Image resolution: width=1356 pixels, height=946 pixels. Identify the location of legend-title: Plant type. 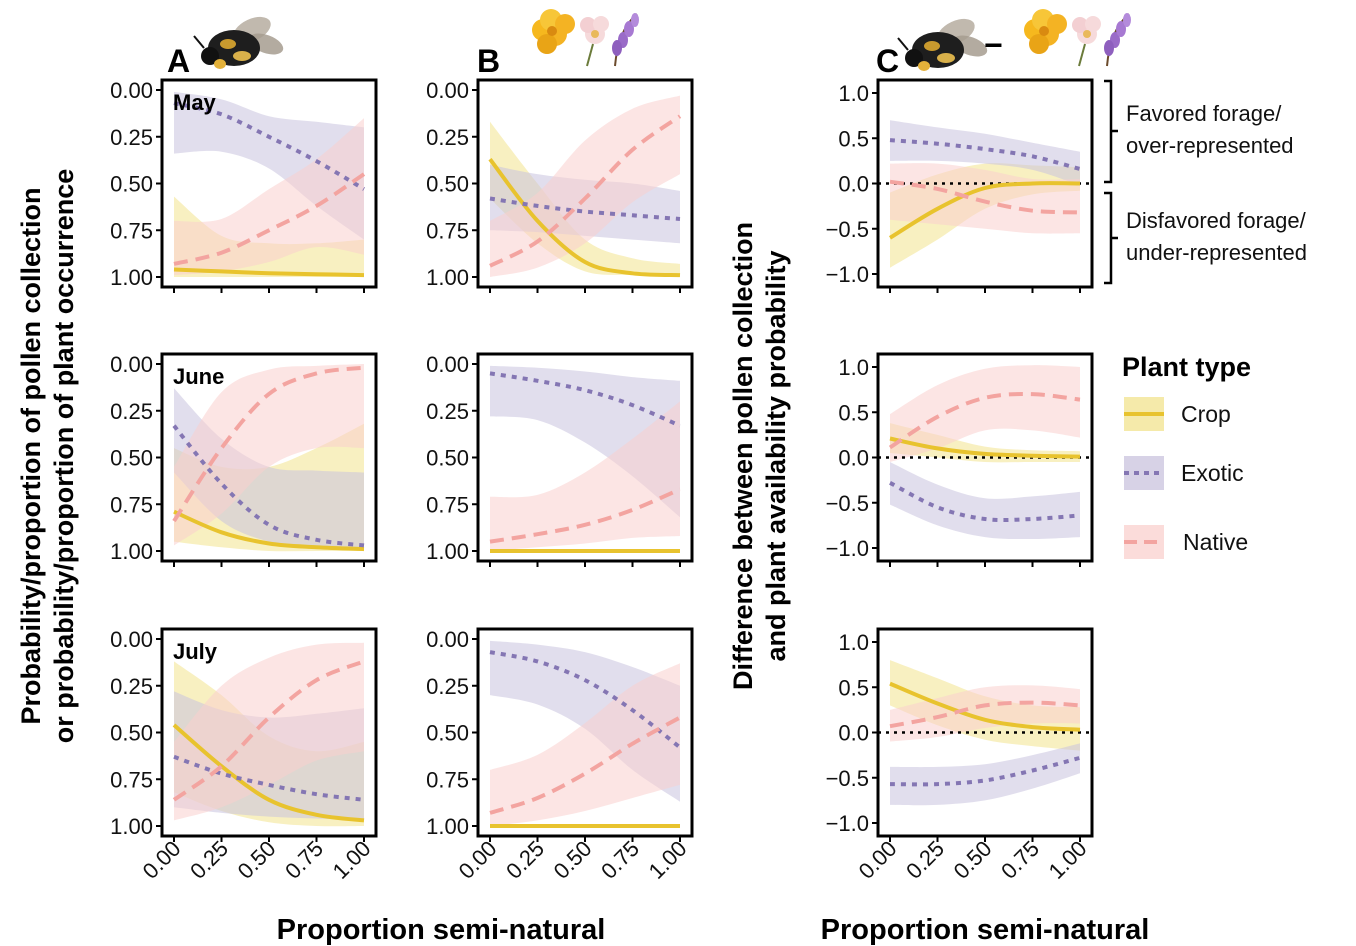
(1186, 367).